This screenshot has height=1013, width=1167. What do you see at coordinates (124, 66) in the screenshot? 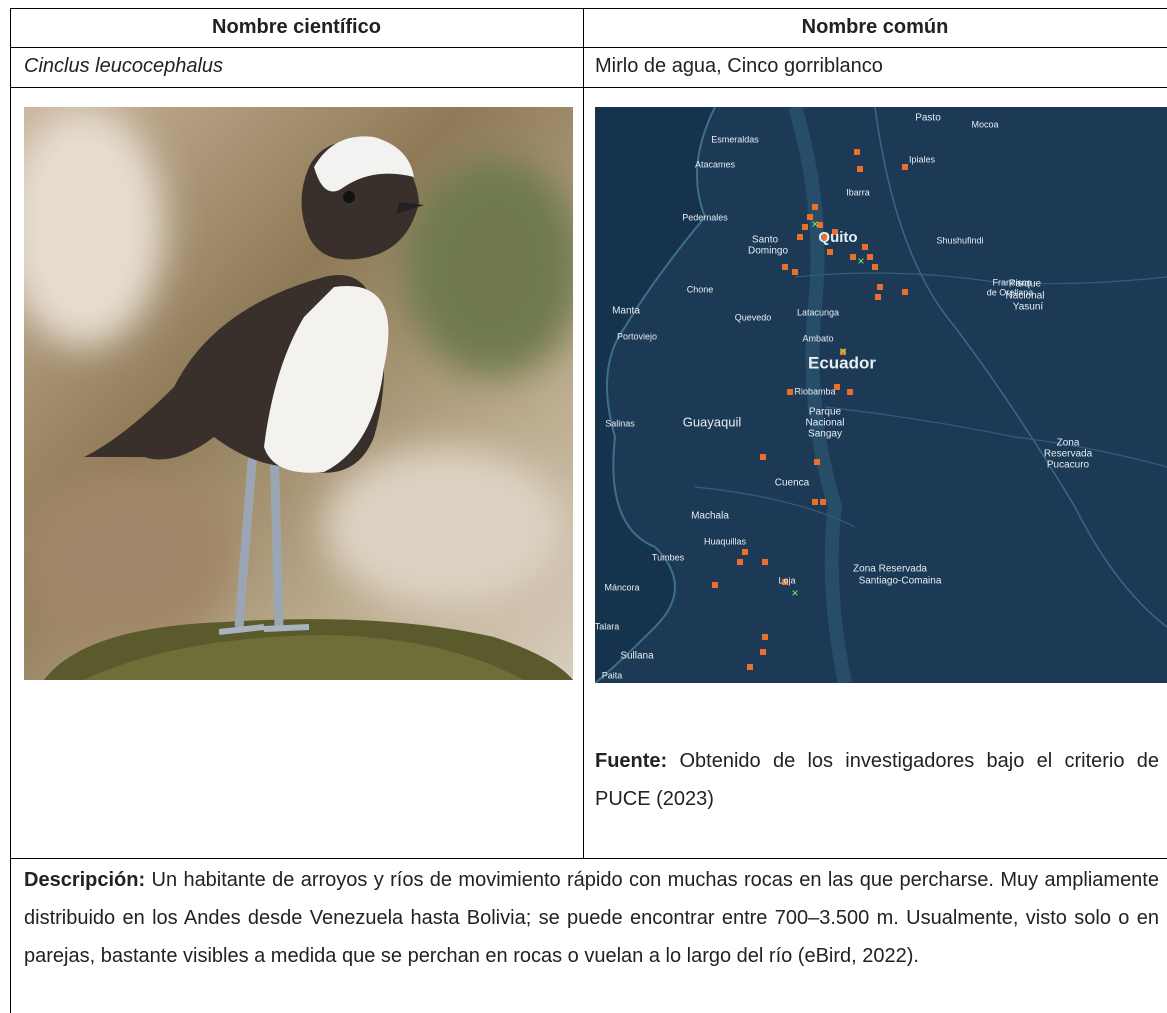
I see `scientific-name: Cinclus leucocephalus` at bounding box center [124, 66].